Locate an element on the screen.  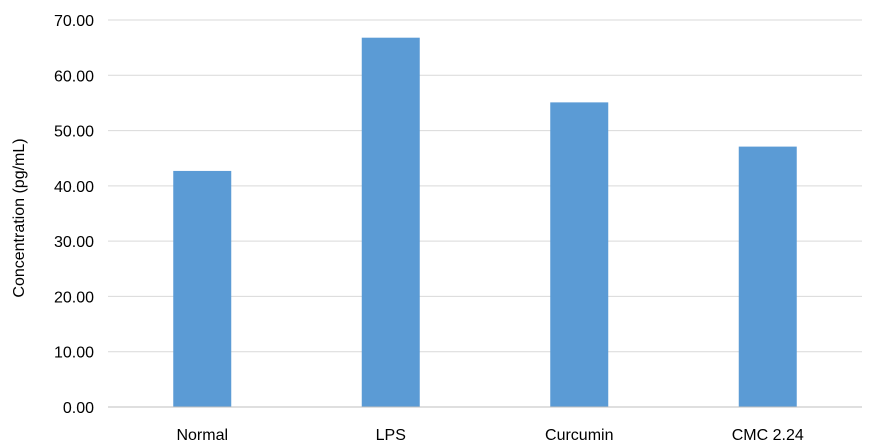
x-tick-label: LPS is located at coordinates (391, 435).